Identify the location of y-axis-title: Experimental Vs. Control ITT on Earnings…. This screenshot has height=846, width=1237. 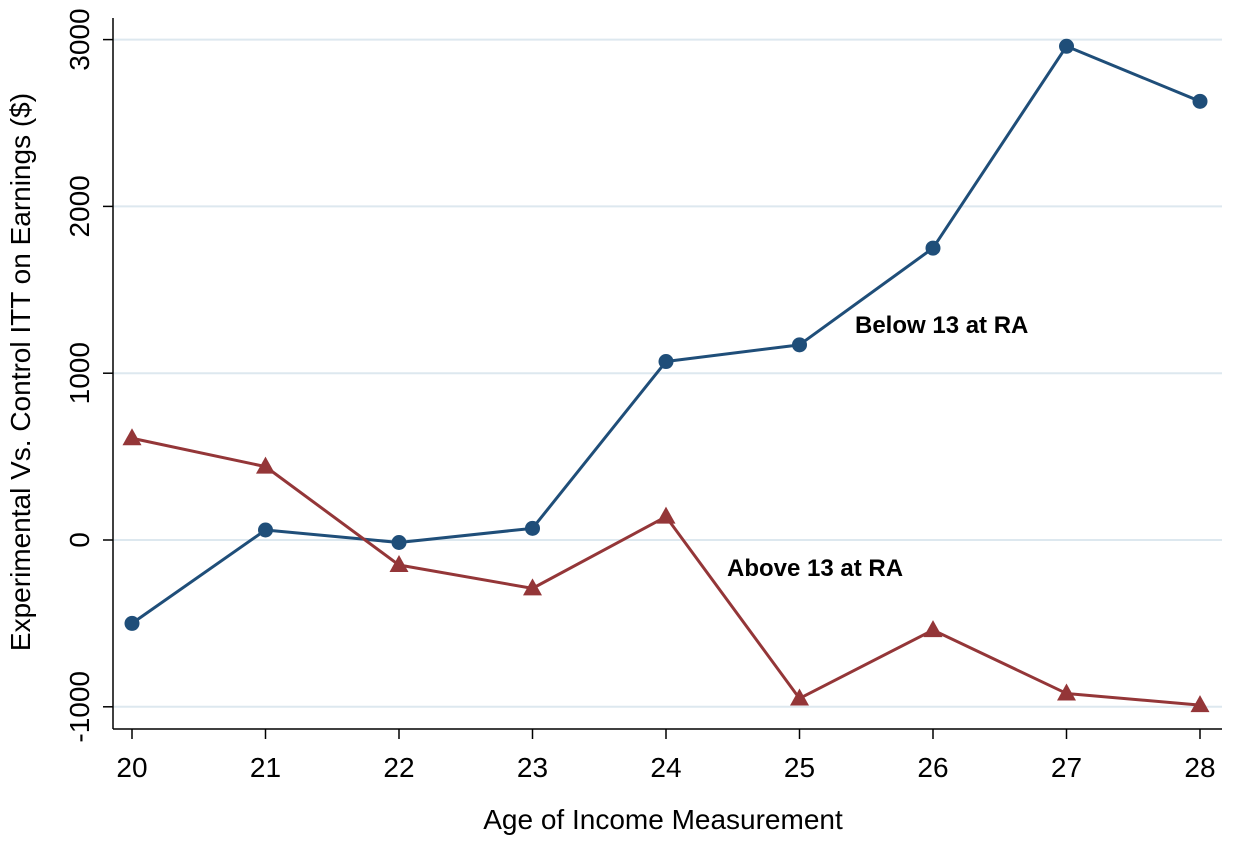
(20, 372).